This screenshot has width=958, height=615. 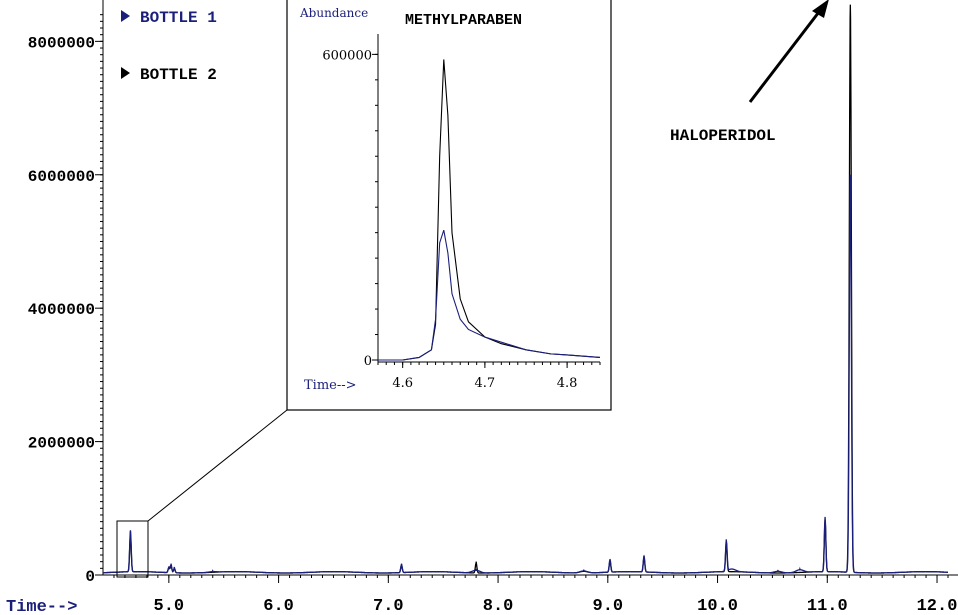 I want to click on annotation-arrow-line, so click(x=786, y=55).